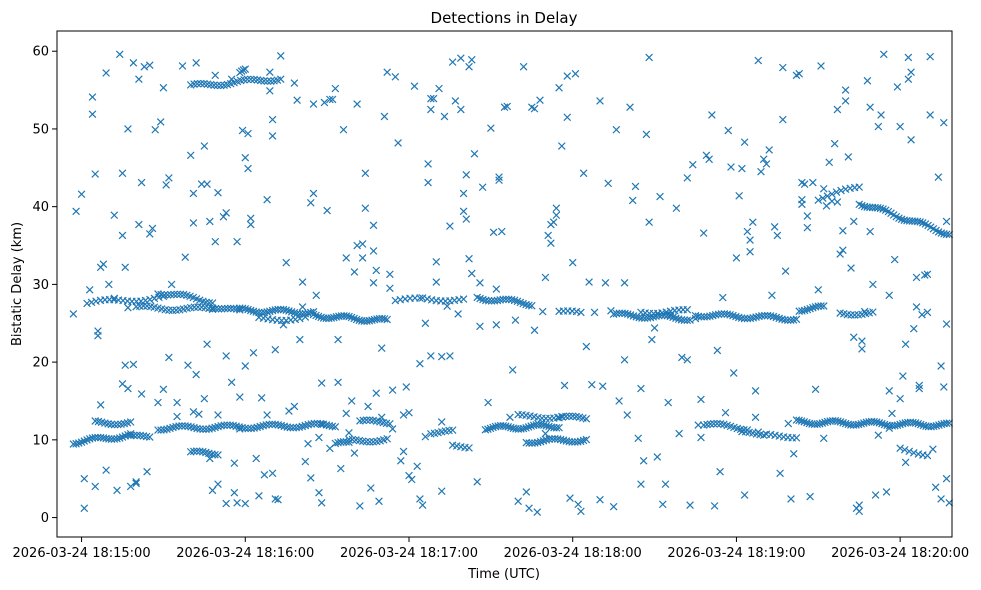  What do you see at coordinates (40, 129) in the screenshot?
I see `y-tick-label: 50` at bounding box center [40, 129].